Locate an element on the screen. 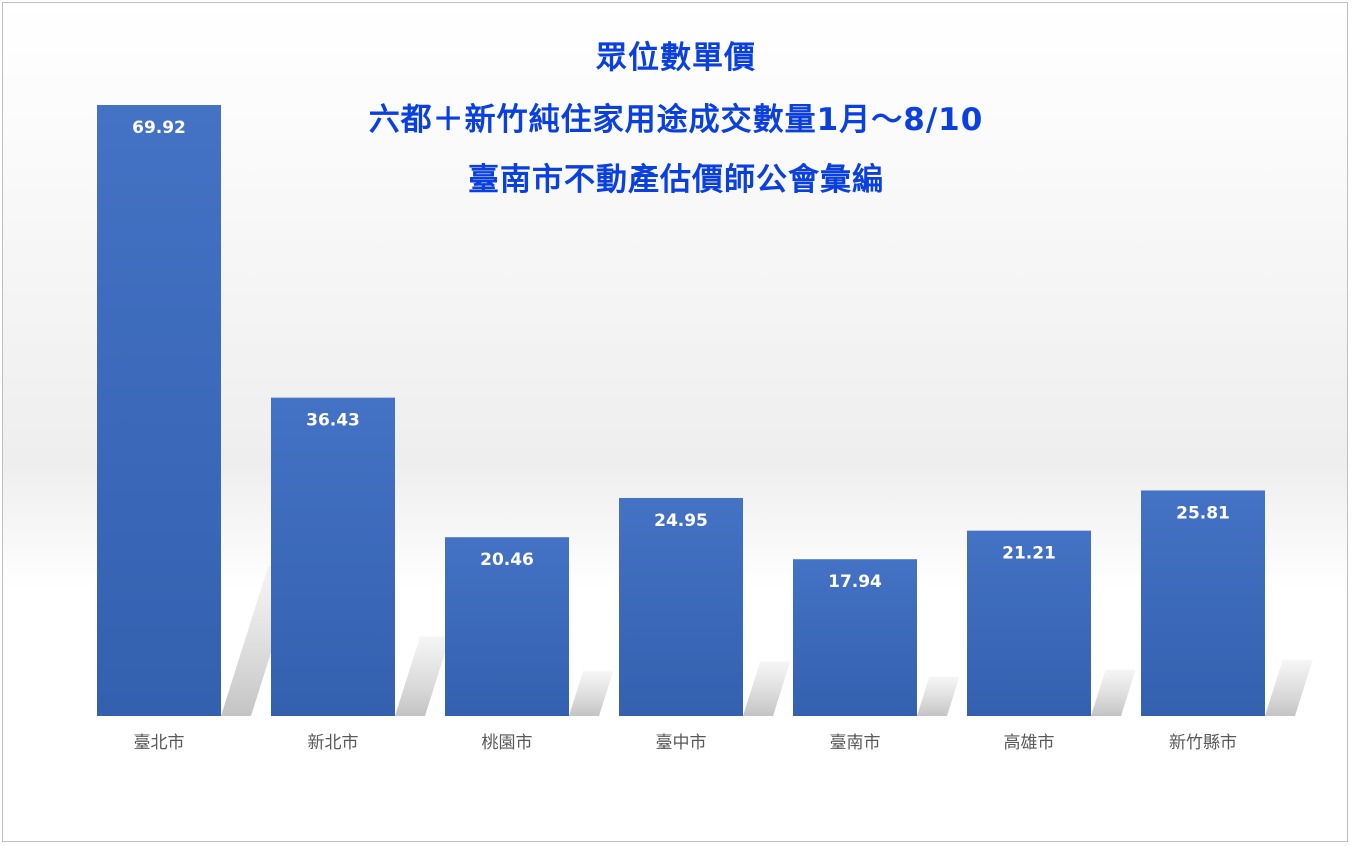  value-label: 24.95 is located at coordinates (681, 521).